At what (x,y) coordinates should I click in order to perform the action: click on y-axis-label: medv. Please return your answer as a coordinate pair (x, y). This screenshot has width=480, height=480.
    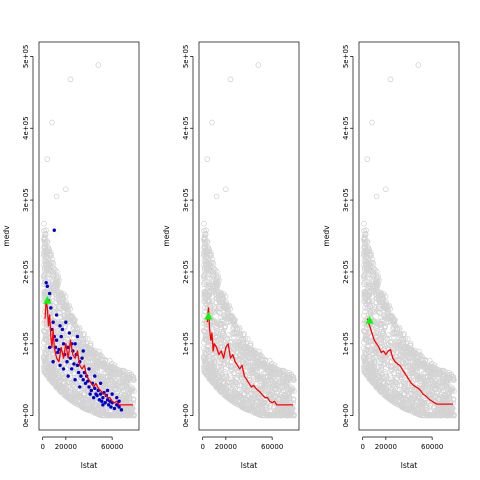
    Looking at the image, I should click on (6, 236).